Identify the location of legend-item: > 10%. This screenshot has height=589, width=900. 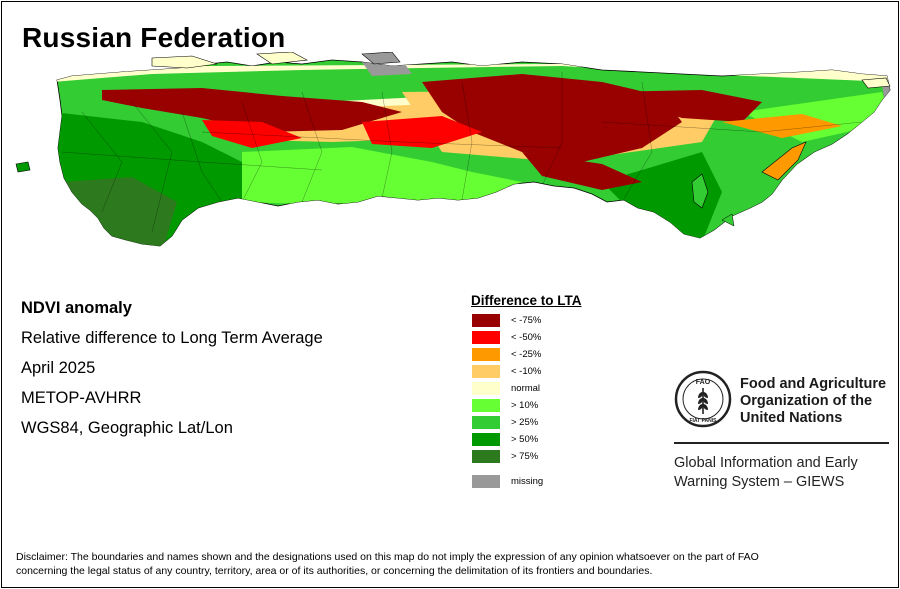
(527, 405).